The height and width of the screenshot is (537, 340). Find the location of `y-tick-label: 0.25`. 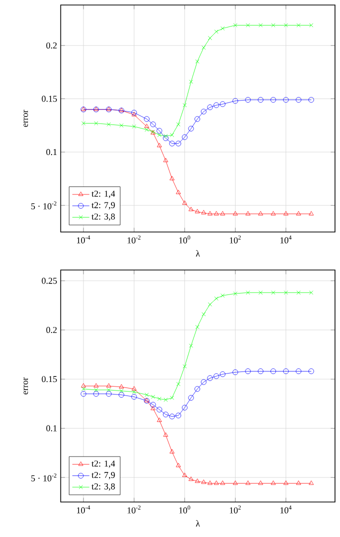

y-tick-label: 0.25 is located at coordinates (49, 281).